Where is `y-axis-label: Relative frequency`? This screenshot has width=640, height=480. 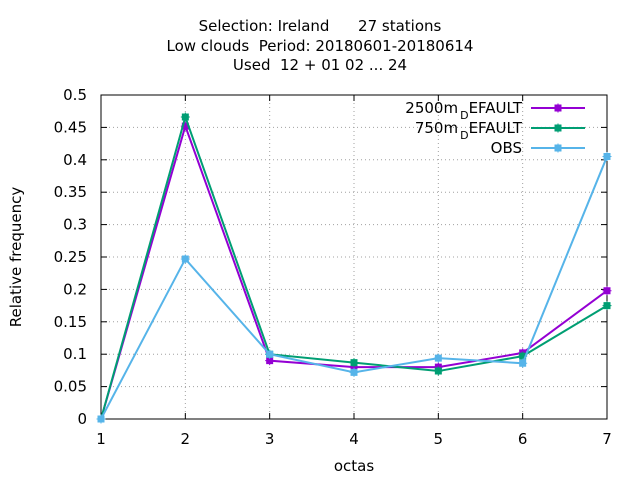
y-axis-label: Relative frequency is located at coordinates (16, 257).